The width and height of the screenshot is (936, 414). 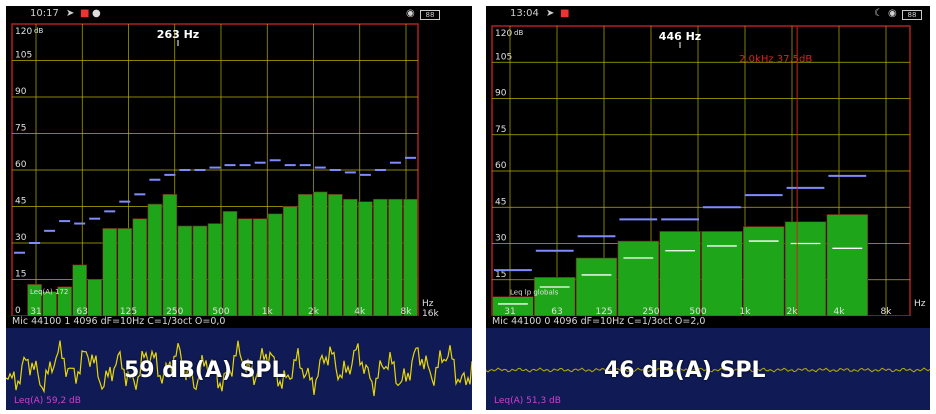 What do you see at coordinates (23, 32) in the screenshot?
I see `y-tick-label: 120` at bounding box center [23, 32].